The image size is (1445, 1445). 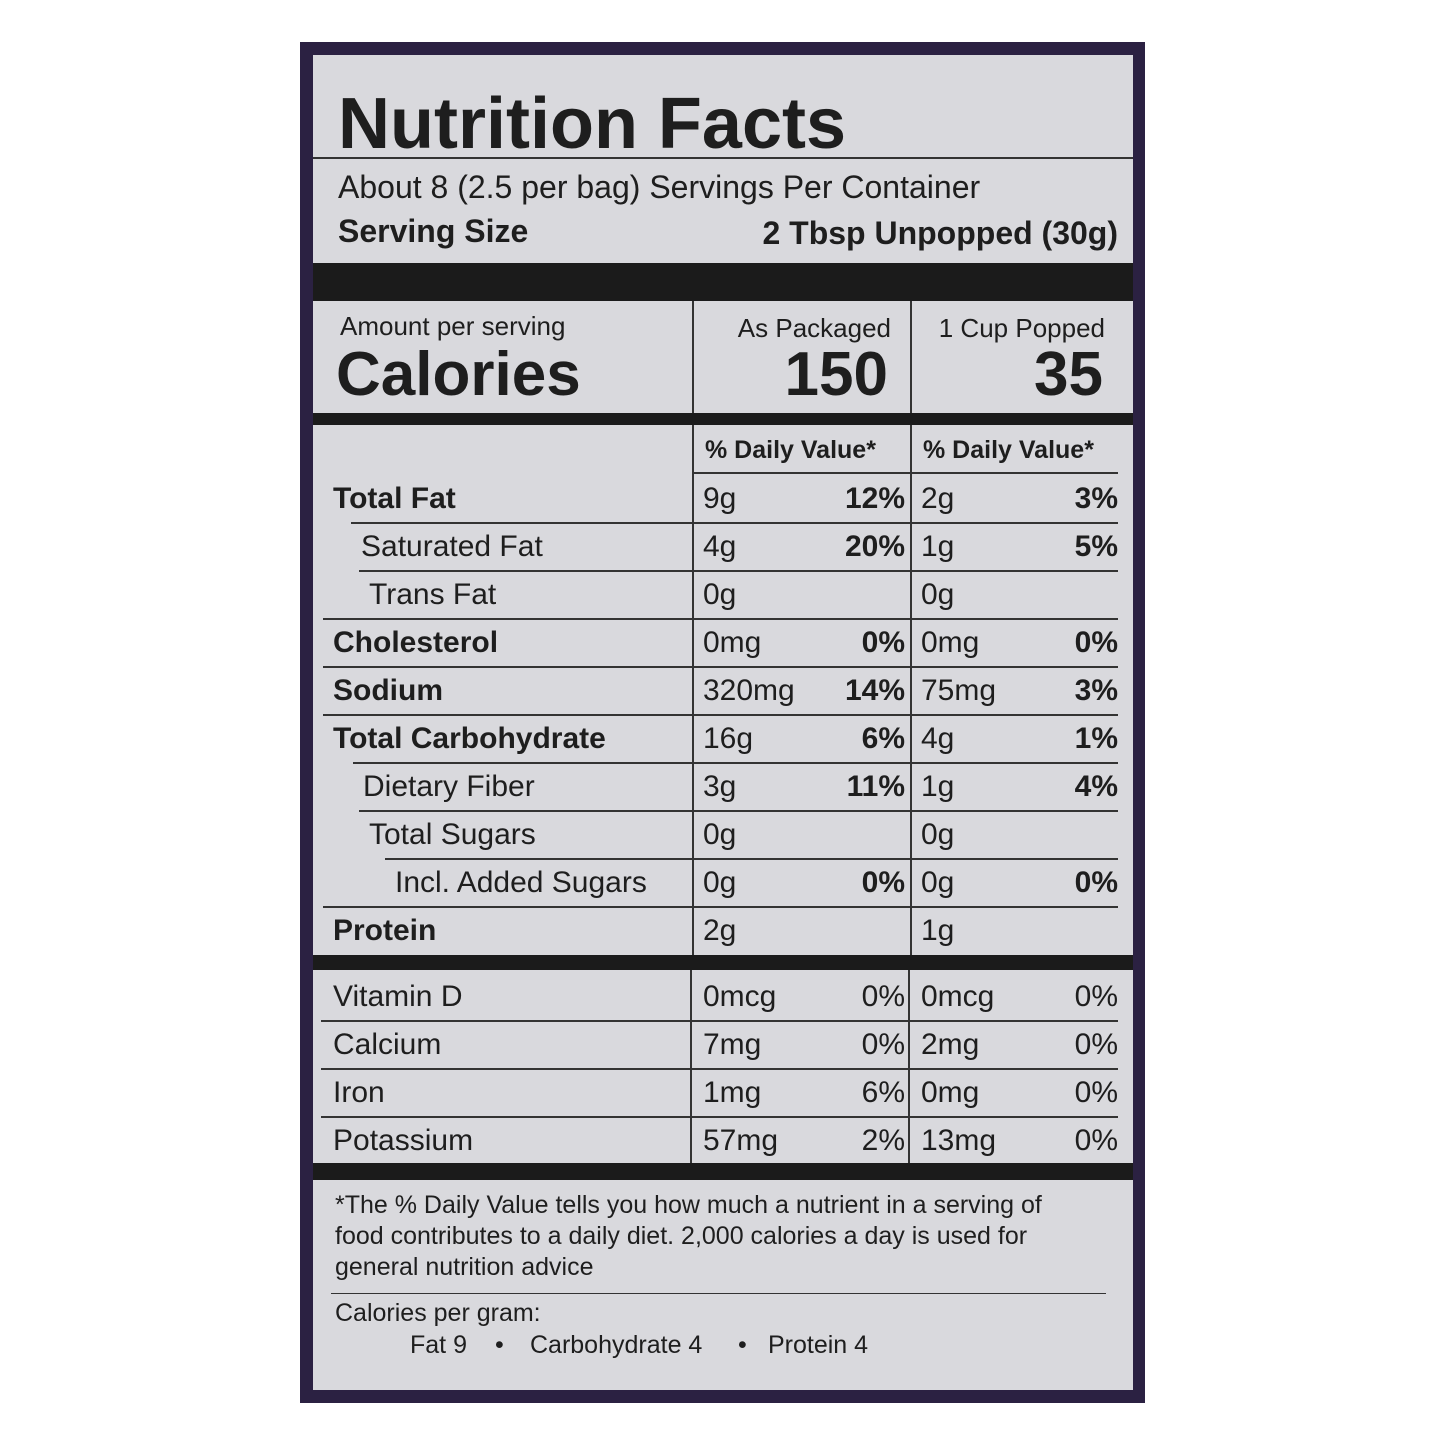 I want to click on nutrient-name: Cholesterol, so click(x=416, y=642).